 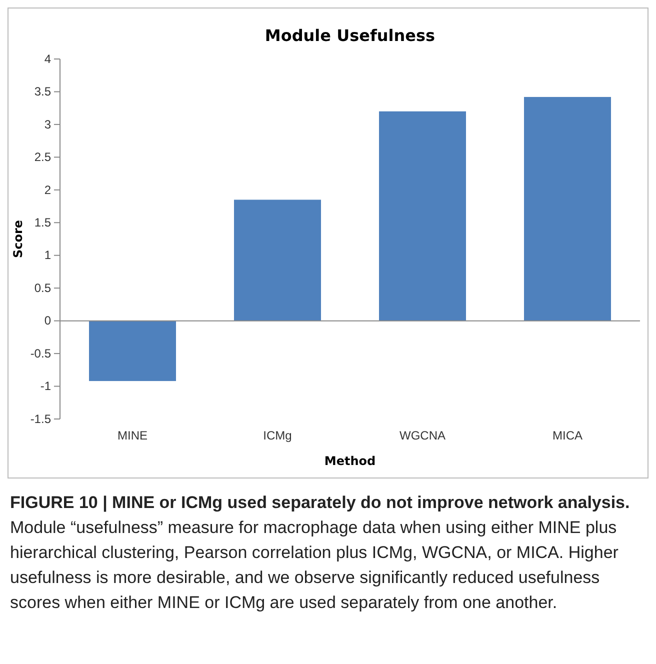 What do you see at coordinates (18, 239) in the screenshot?
I see `y-axis-title: Score` at bounding box center [18, 239].